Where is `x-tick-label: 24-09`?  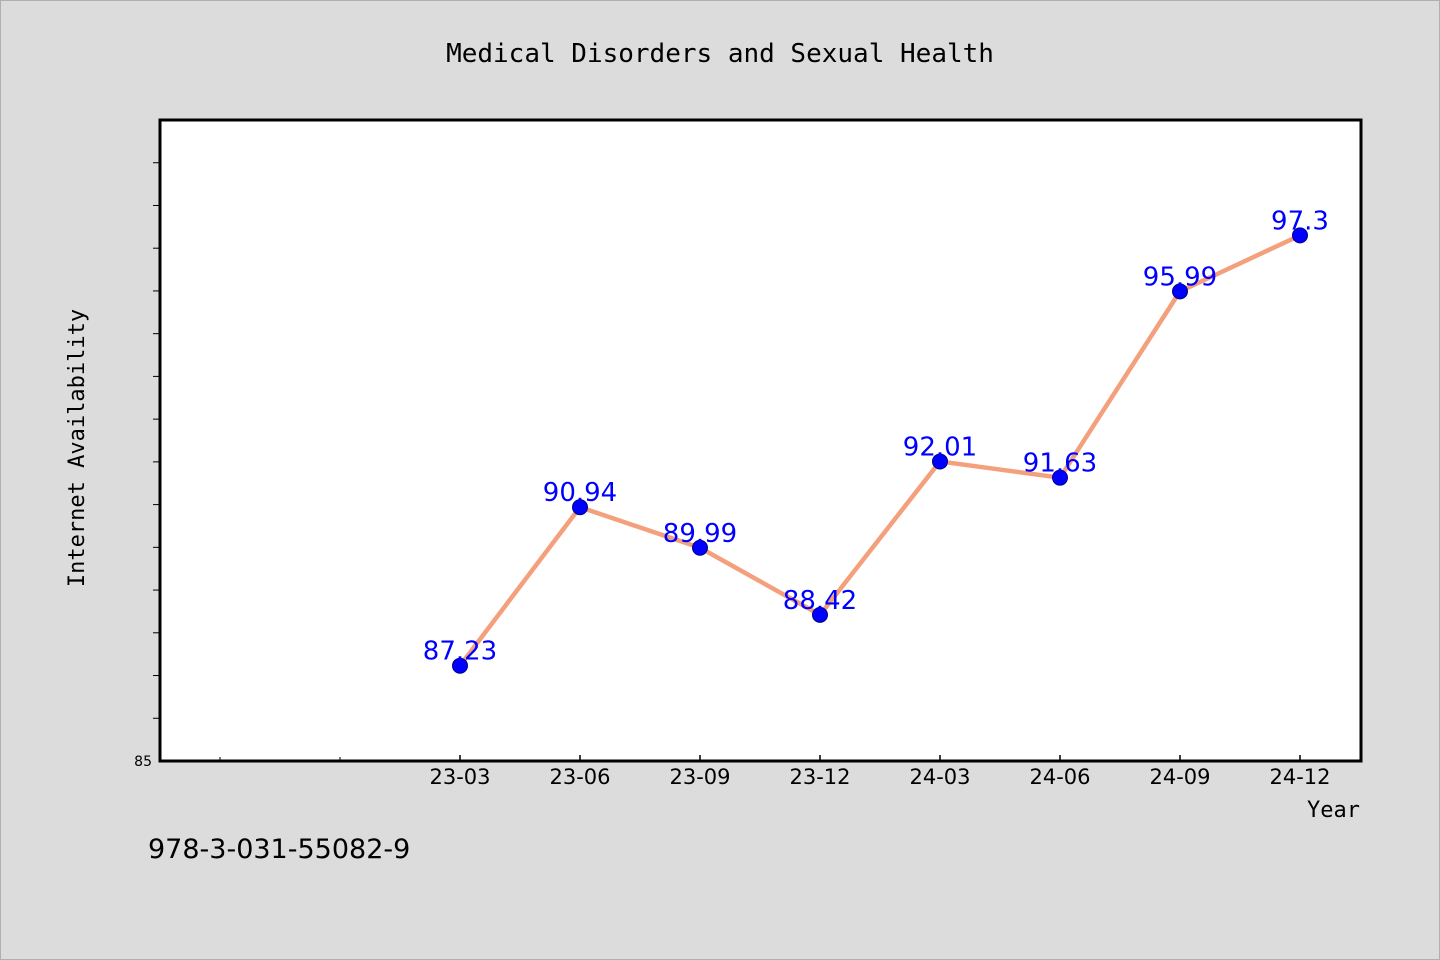
x-tick-label: 24-09 is located at coordinates (1179, 777).